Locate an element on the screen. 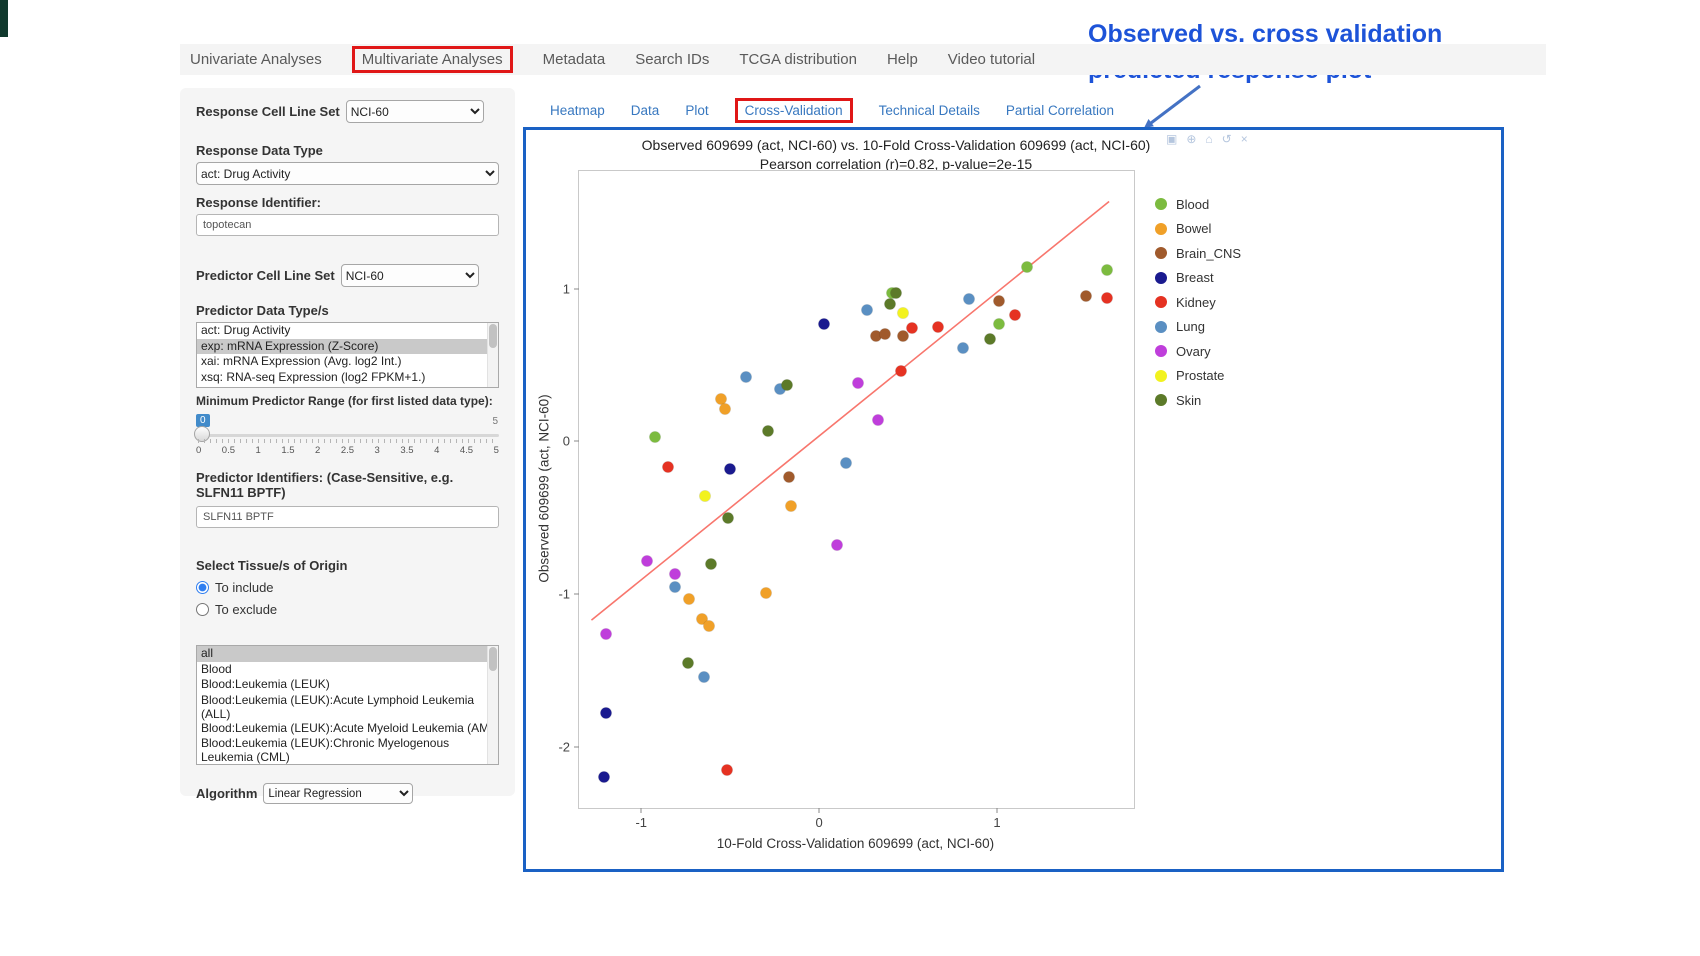 This screenshot has width=1700, height=956. close-icon is located at coordinates (1244, 139).